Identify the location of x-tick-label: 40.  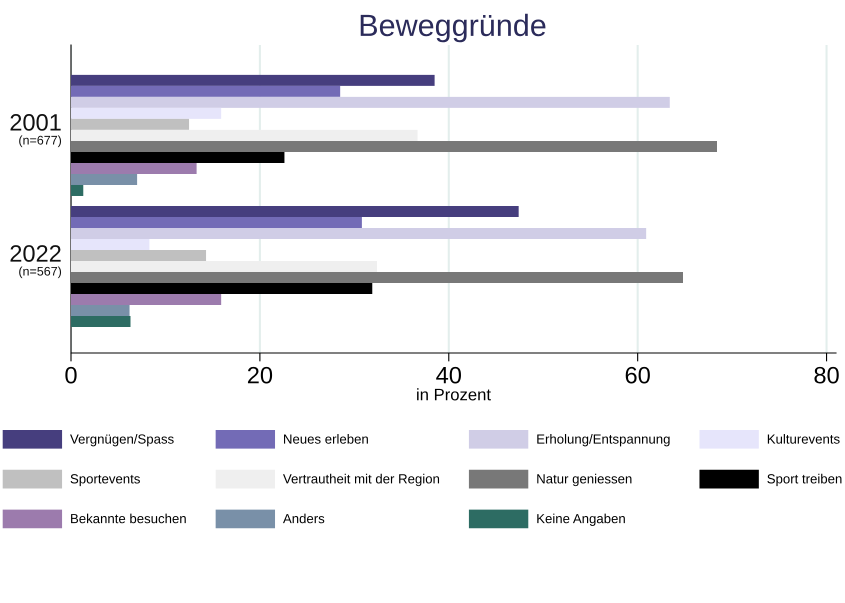
(448, 375).